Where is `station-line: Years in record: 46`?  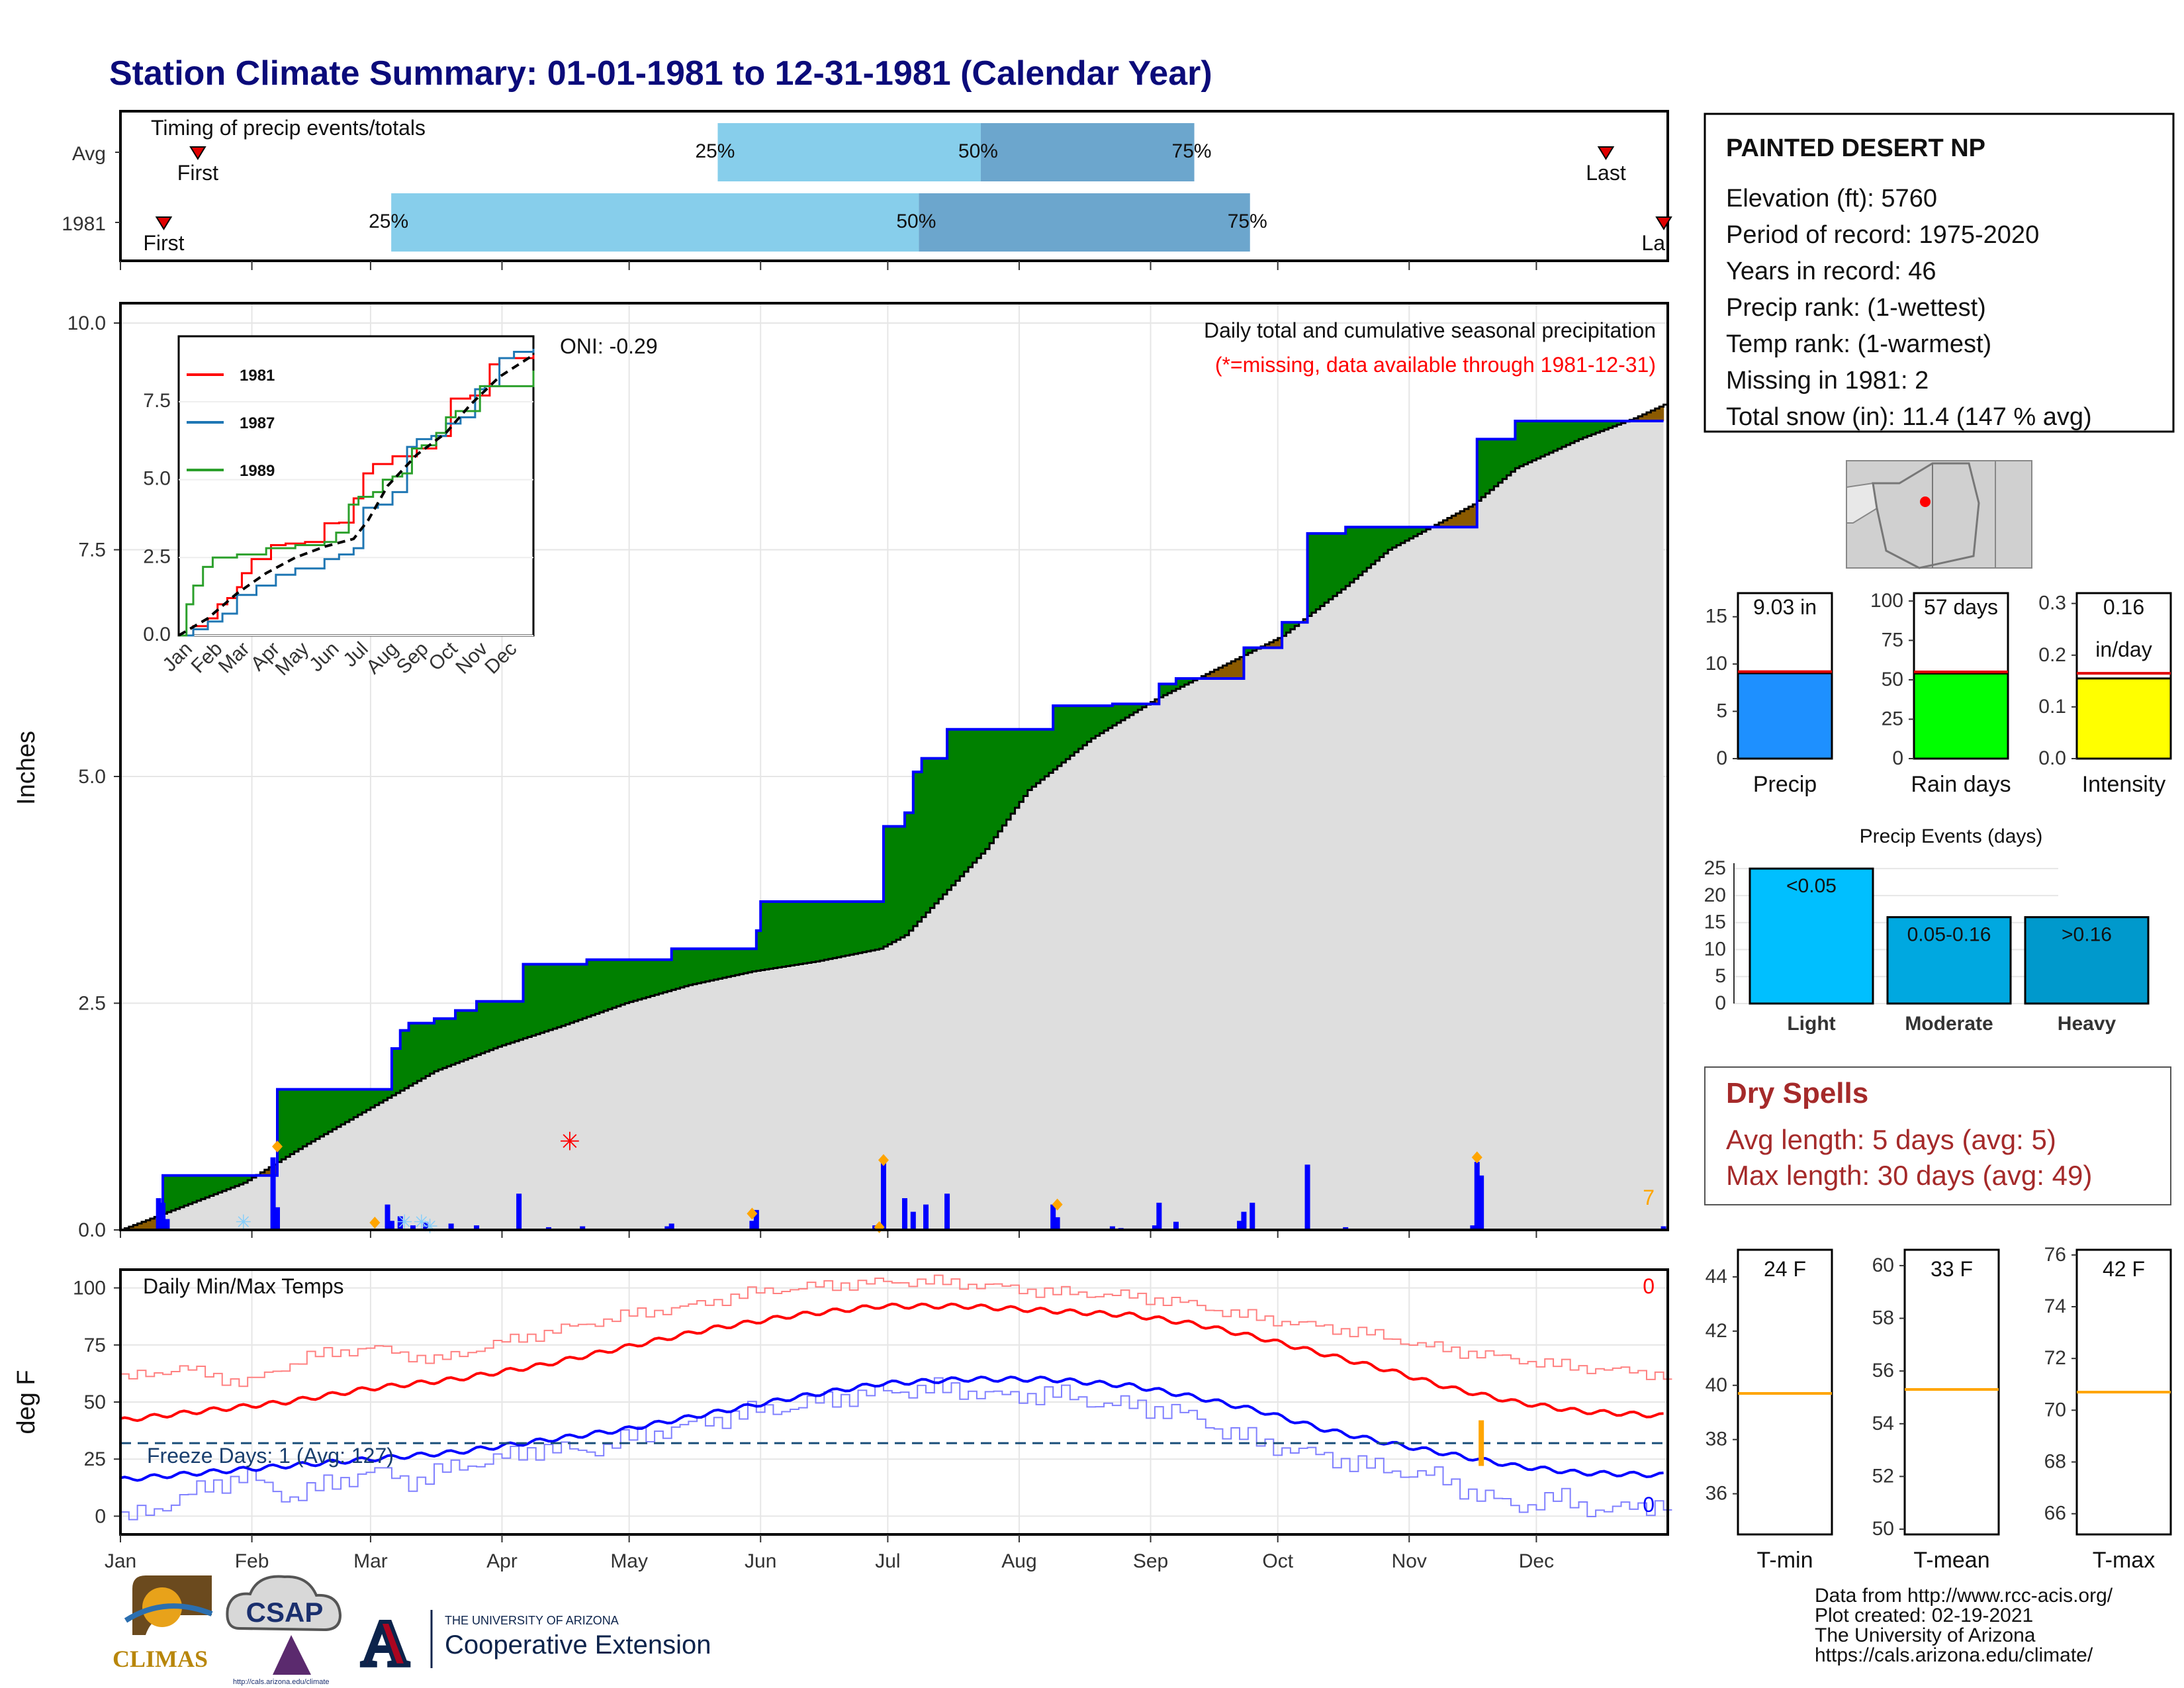
station-line: Years in record: 46 is located at coordinates (1831, 271).